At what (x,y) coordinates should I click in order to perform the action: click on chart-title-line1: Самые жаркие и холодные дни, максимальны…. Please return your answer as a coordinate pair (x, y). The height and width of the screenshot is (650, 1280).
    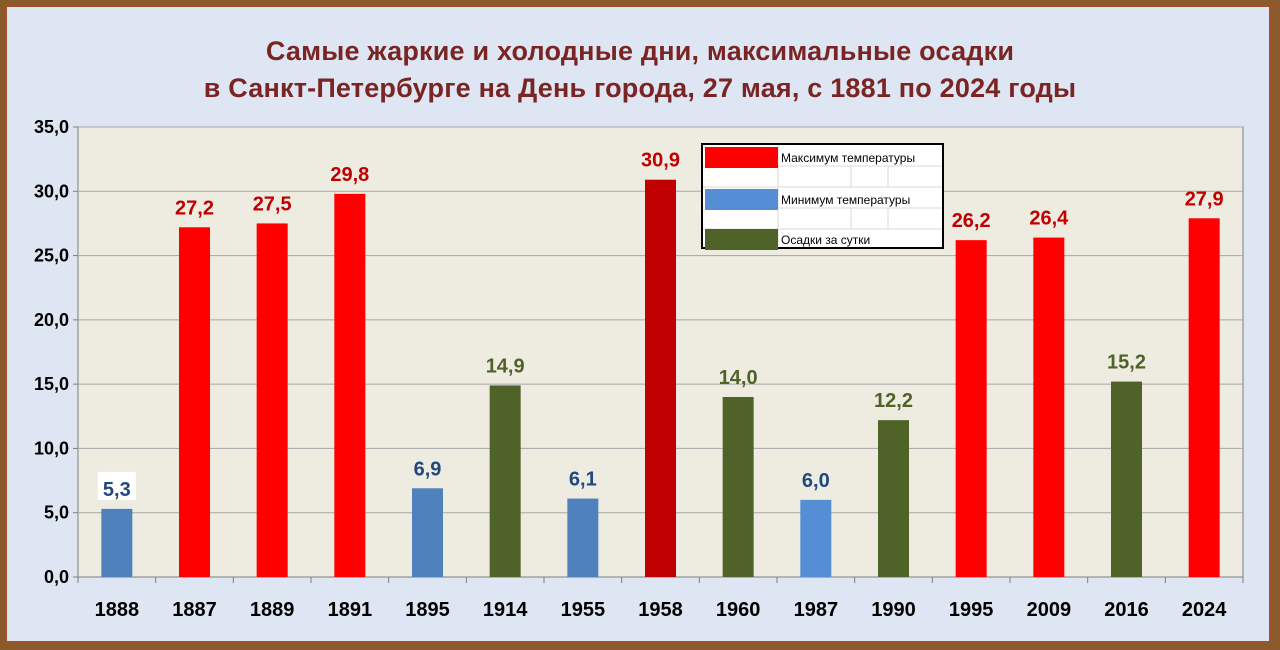
    Looking at the image, I should click on (640, 51).